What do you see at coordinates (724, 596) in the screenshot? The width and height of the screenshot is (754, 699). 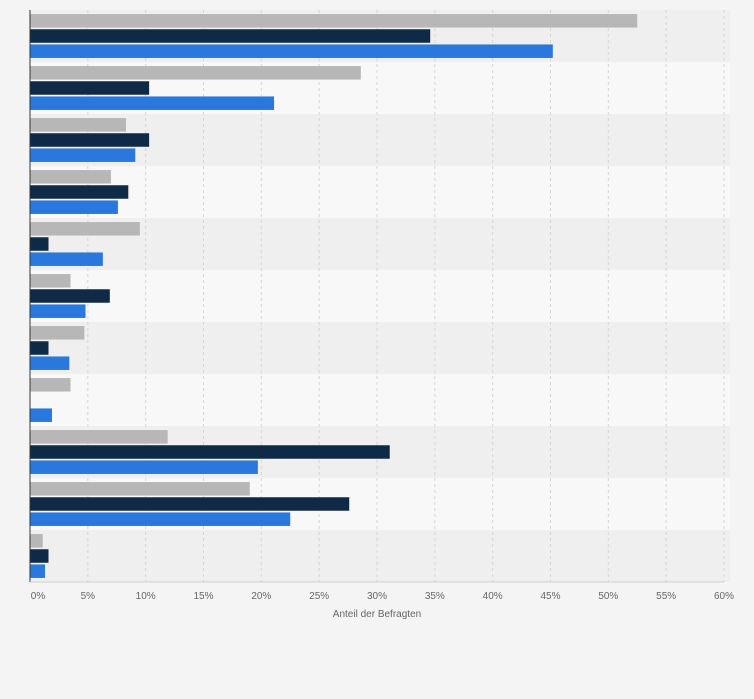 I see `x-tick-label: 60%` at bounding box center [724, 596].